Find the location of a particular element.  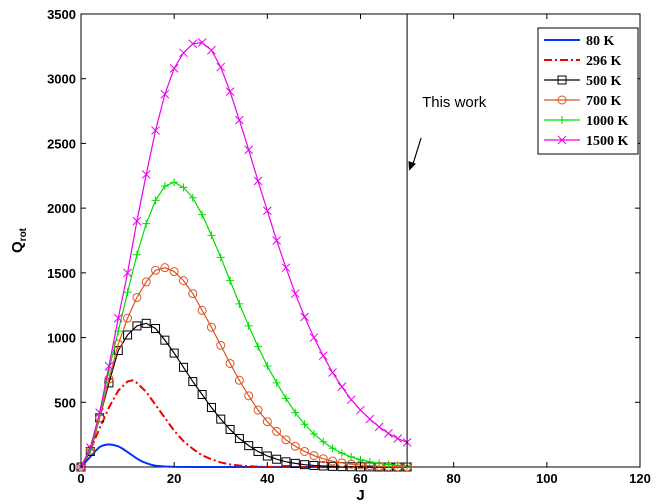

legend-item: 80 K is located at coordinates (579, 41).